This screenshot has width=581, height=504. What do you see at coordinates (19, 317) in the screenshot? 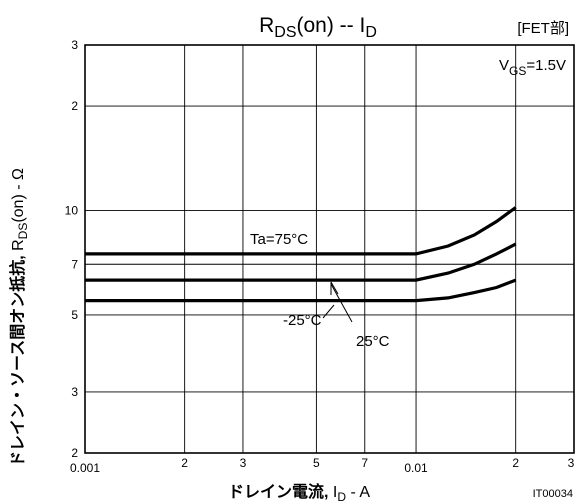
I see `y-axis-label: ドレイン・ソース間オン抵抗, RDS(on) - Ω` at bounding box center [19, 317].